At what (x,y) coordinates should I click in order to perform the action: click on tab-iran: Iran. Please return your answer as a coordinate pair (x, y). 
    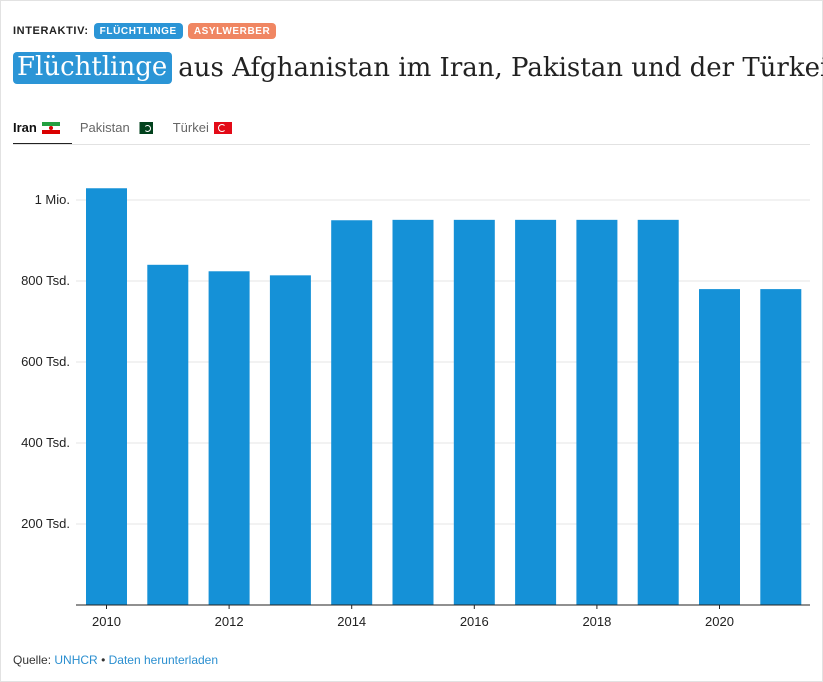
    Looking at the image, I should click on (42, 131).